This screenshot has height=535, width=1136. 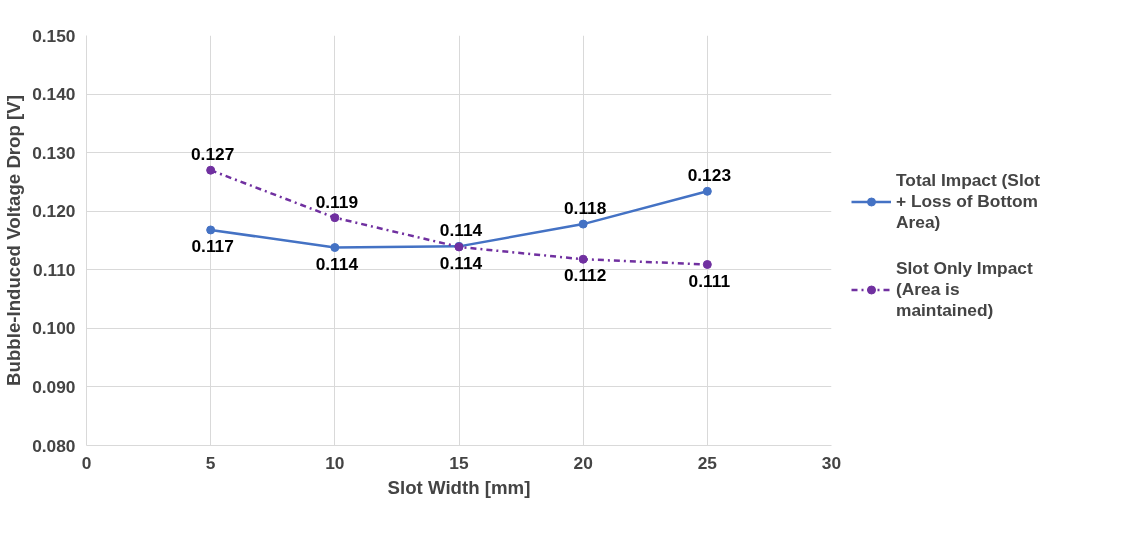 I want to click on legend-label: Total Impact (Slot + Loss of Bottom Area), so click(x=968, y=201).